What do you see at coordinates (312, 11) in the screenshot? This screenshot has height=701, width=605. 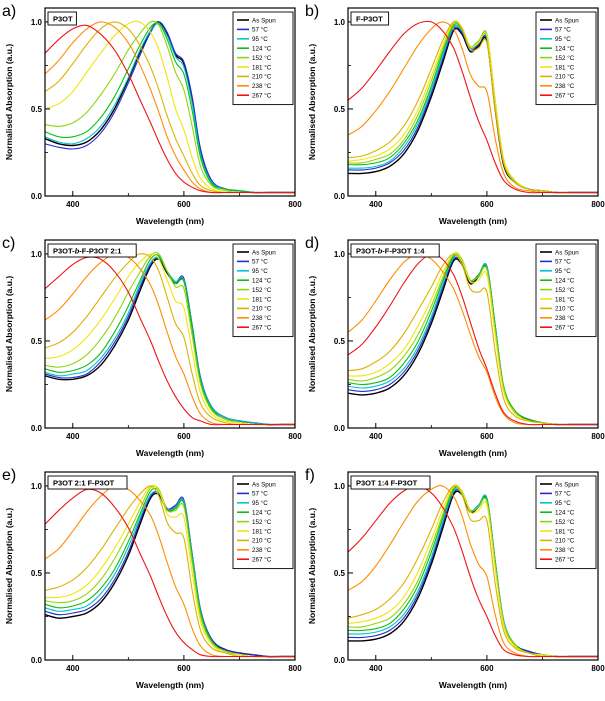 I see `panel-letter: b)` at bounding box center [312, 11].